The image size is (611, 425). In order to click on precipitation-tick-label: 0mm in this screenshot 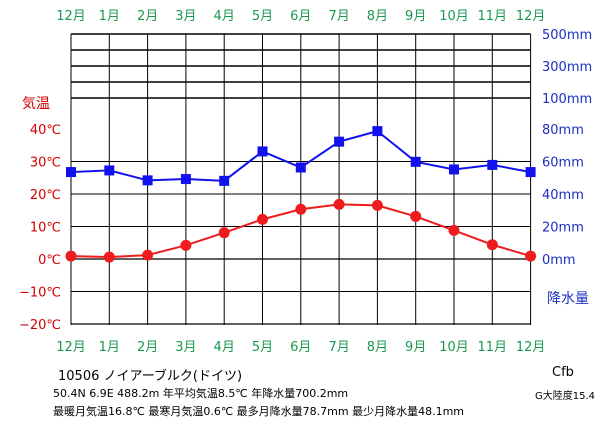, I will do `click(559, 260)`.